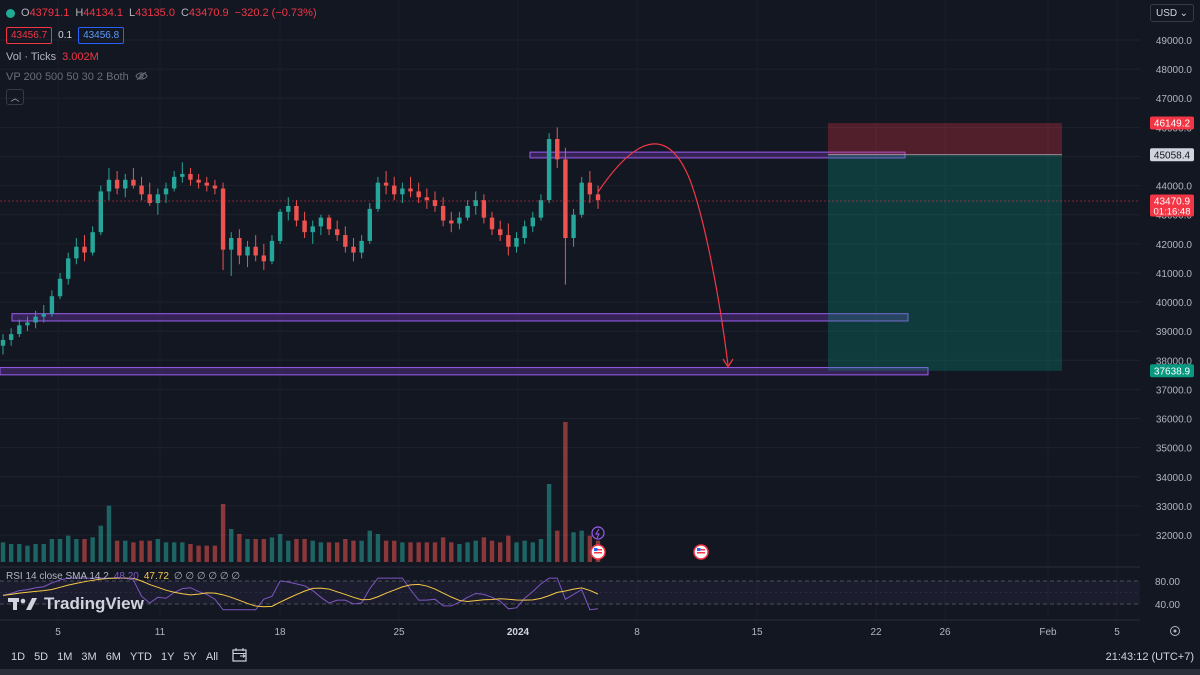 The image size is (1200, 675). I want to click on rsi-tick-label: 40.00, so click(1167, 605).